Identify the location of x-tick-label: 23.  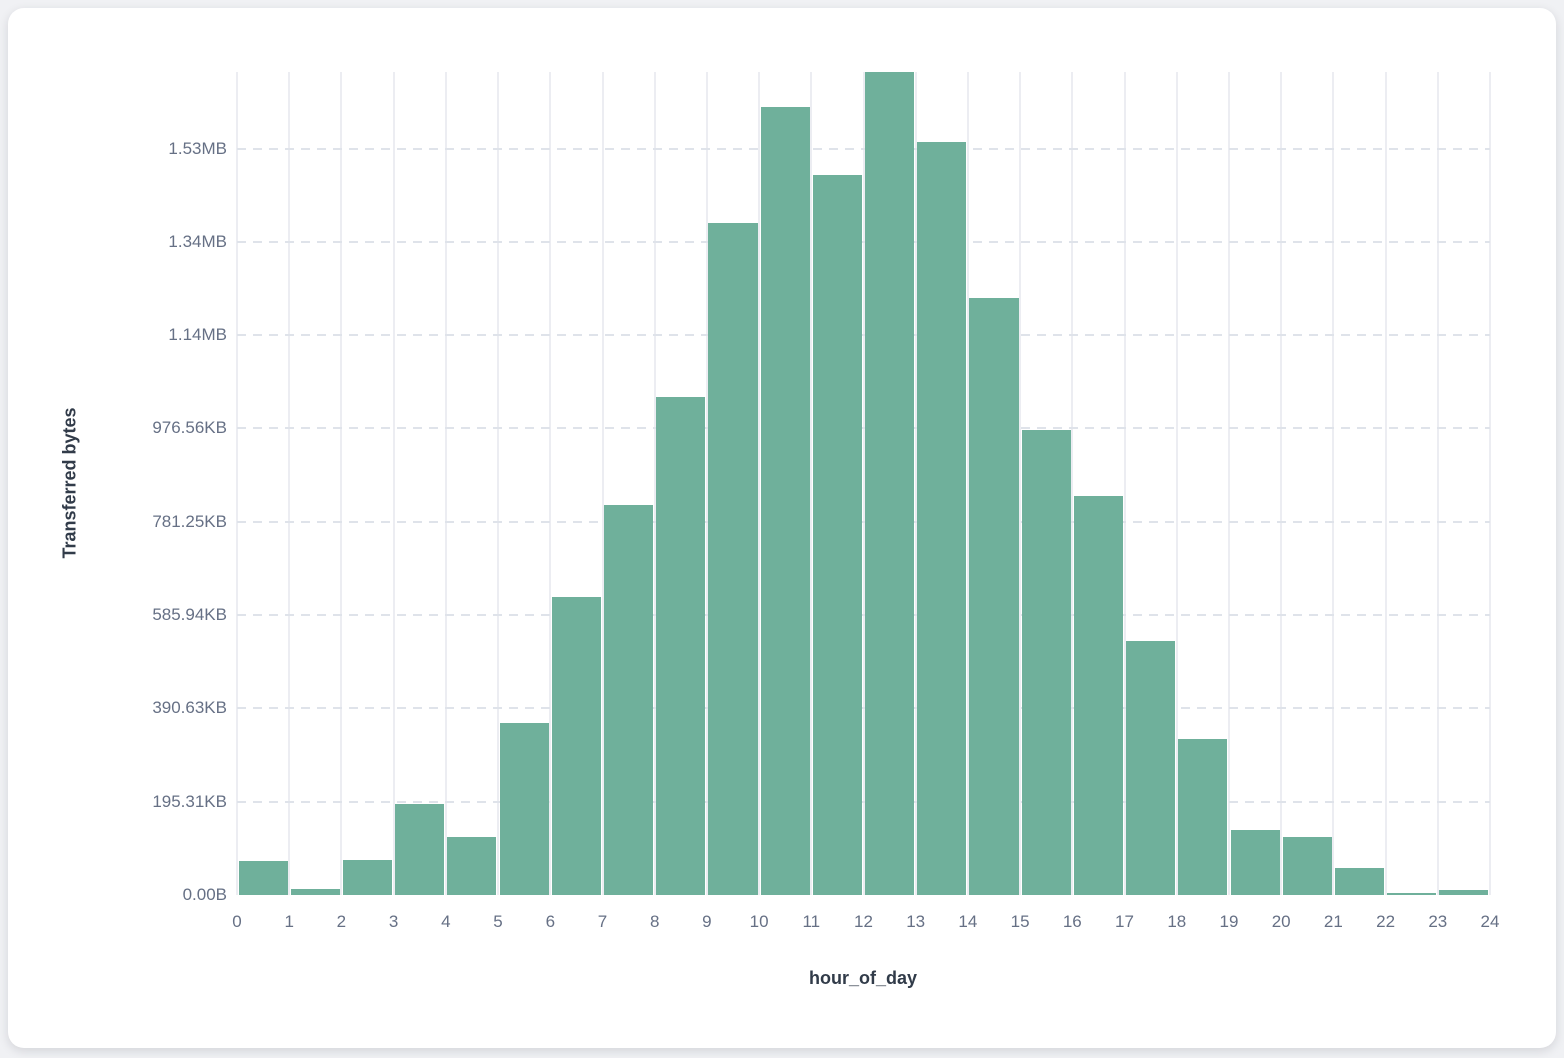
(1438, 921).